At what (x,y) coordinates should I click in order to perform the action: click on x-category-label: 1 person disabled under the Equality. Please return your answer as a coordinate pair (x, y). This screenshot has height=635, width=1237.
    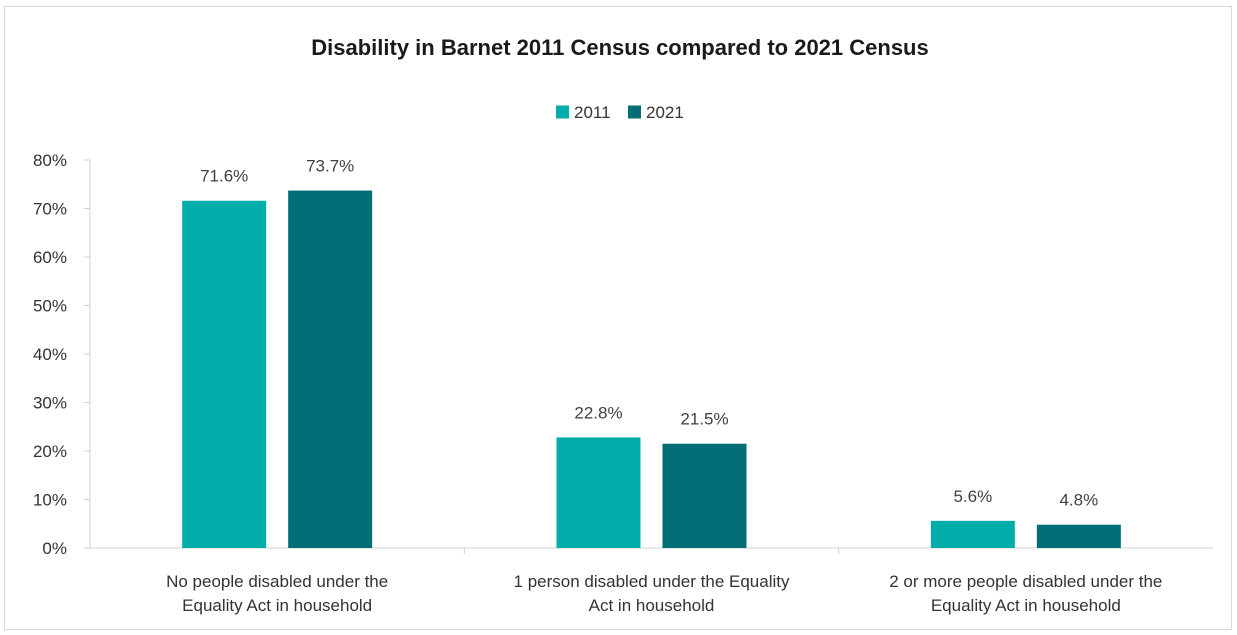
    Looking at the image, I should click on (652, 581).